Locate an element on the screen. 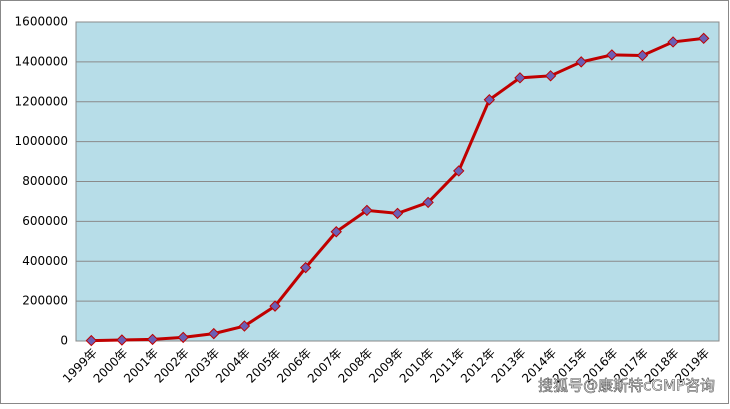 This screenshot has width=730, height=409. y-tick-label: 0 is located at coordinates (64, 341).